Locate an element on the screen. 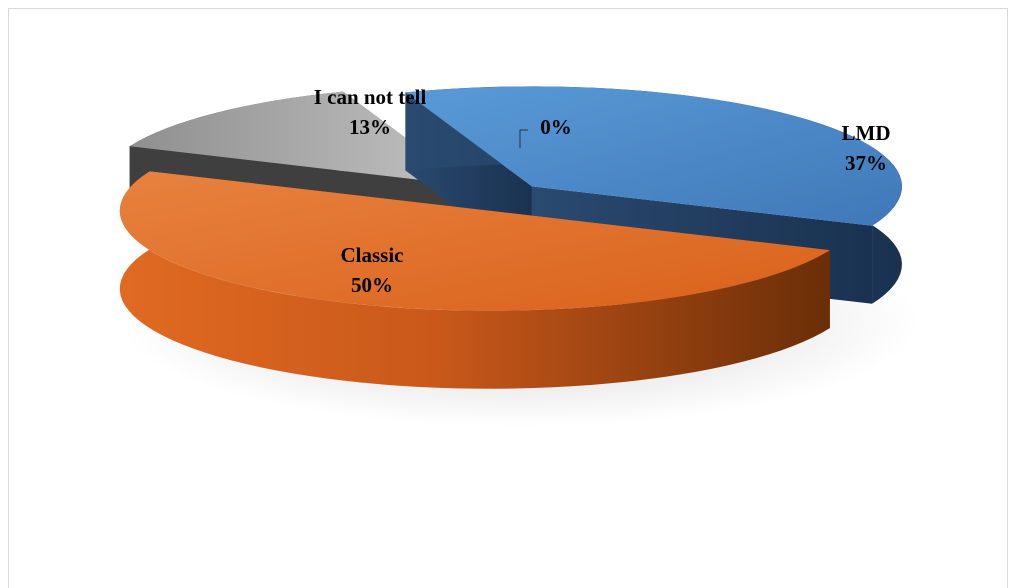  label-percent-i-can-not-tell: 13% is located at coordinates (370, 127).